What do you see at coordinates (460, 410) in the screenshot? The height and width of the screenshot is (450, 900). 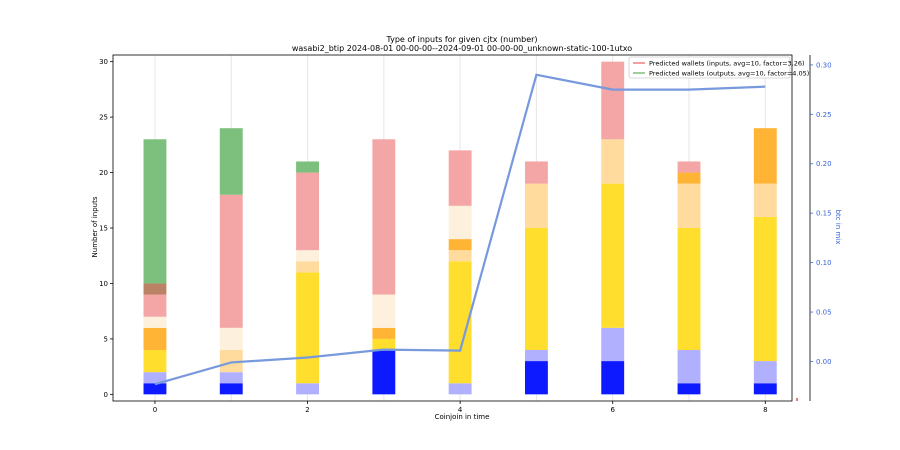 I see `x-tick-label: 4` at bounding box center [460, 410].